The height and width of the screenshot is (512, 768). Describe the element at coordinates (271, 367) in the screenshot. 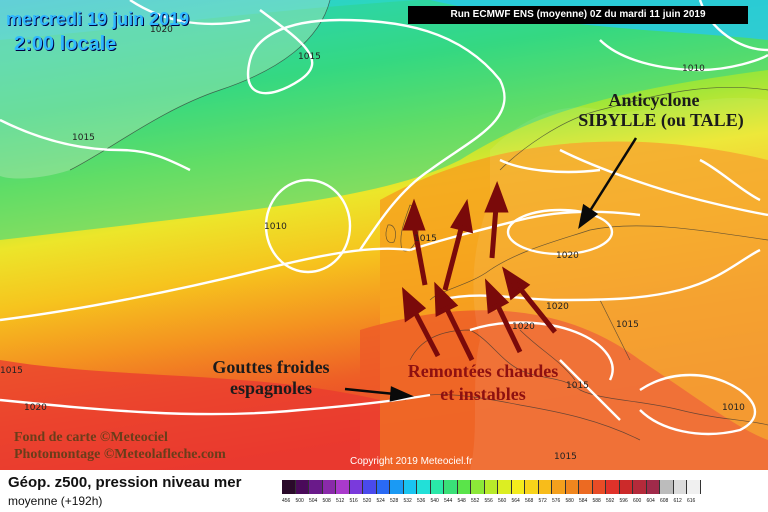

I see `annotation-gouttes-line1: Gouttes froides` at that location.